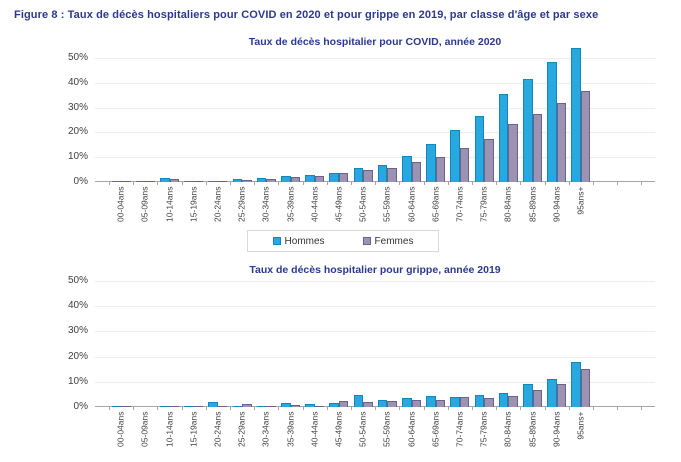 Image resolution: width=681 pixels, height=462 pixels. I want to click on x-axis-category-label: 20-24ans, so click(217, 204).